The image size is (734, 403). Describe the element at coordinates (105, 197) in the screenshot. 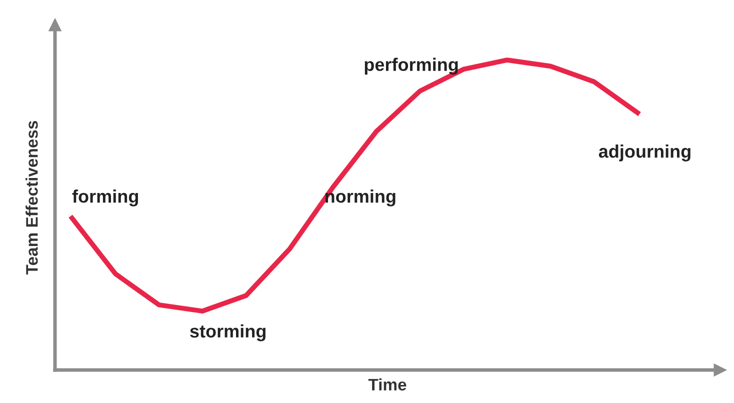

I see `annotation: forming` at that location.